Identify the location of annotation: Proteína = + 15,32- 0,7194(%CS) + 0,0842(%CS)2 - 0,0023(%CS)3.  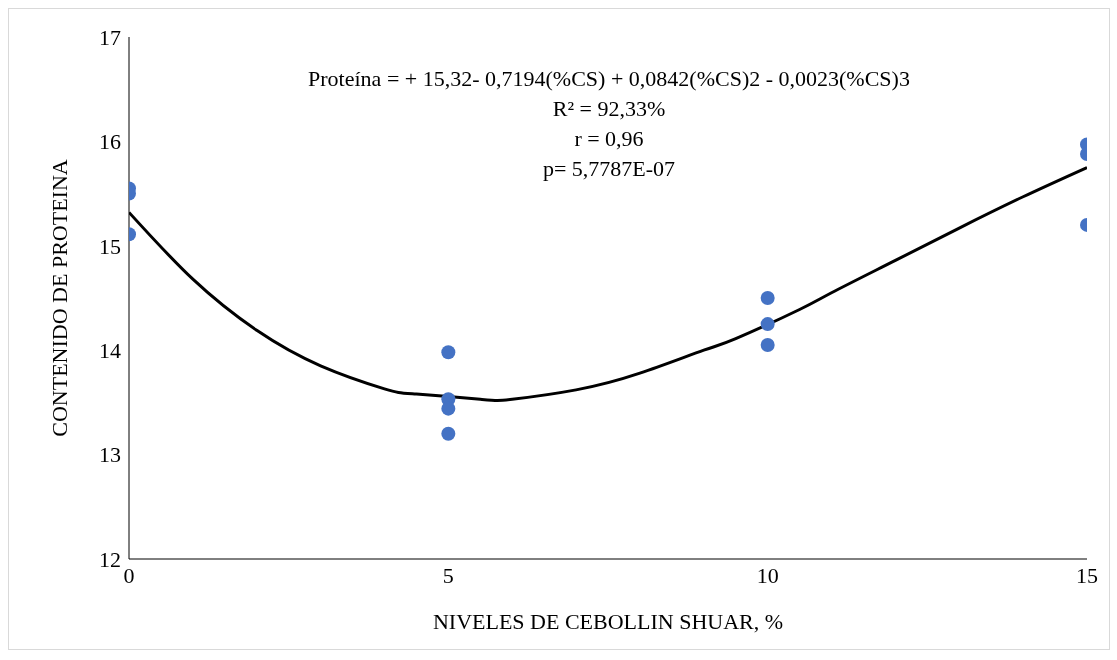
(609, 79).